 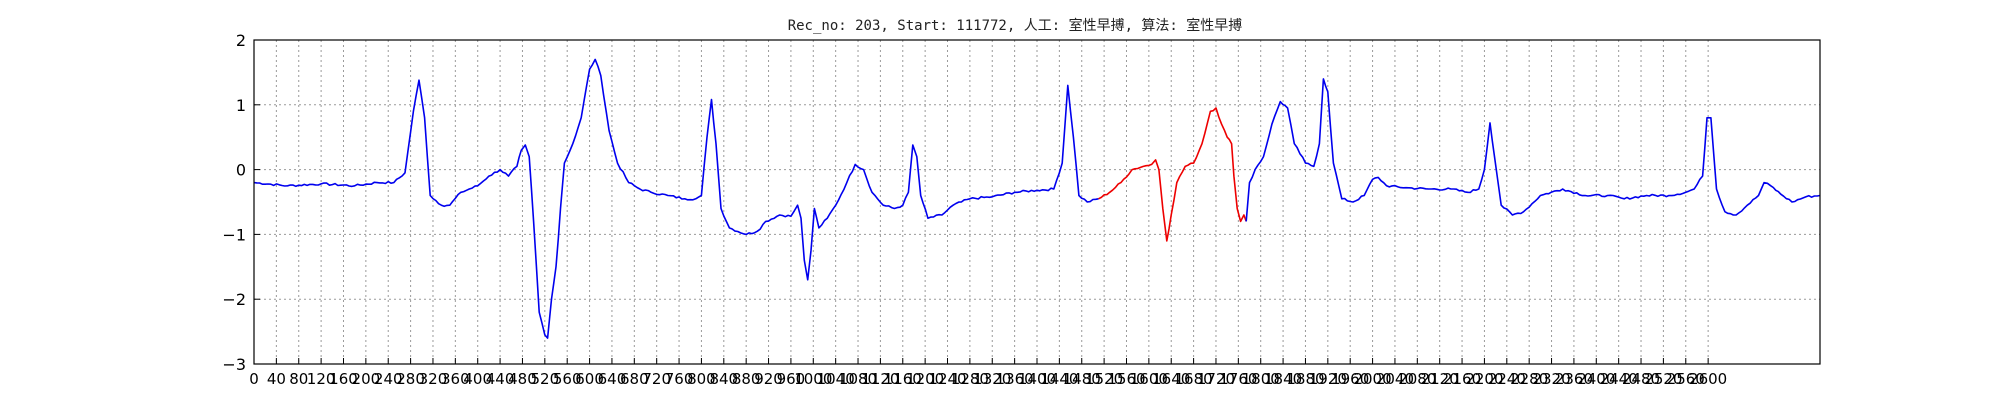 What do you see at coordinates (1350, 379) in the screenshot?
I see `x-tick-label: 1960` at bounding box center [1350, 379].